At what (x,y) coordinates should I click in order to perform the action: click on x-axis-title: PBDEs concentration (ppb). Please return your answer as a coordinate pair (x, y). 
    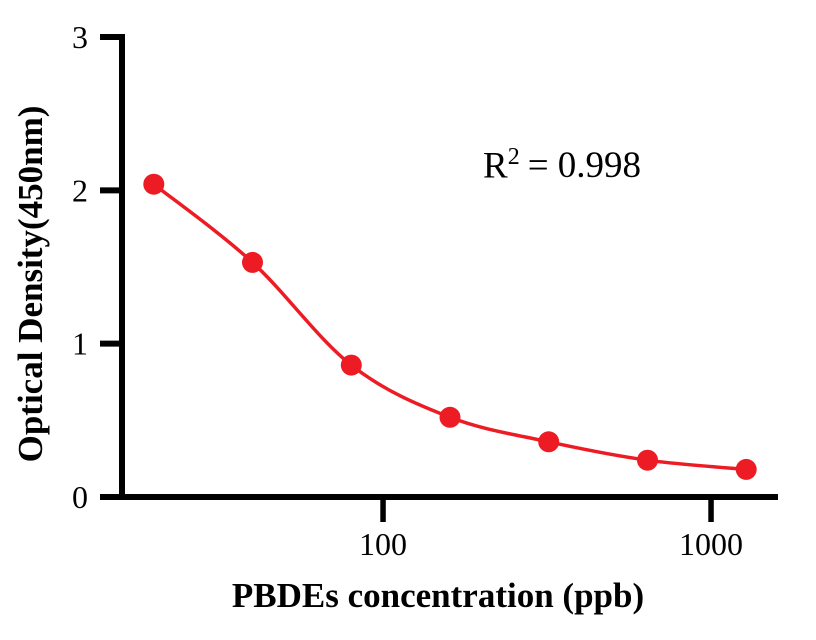
    Looking at the image, I should click on (438, 595).